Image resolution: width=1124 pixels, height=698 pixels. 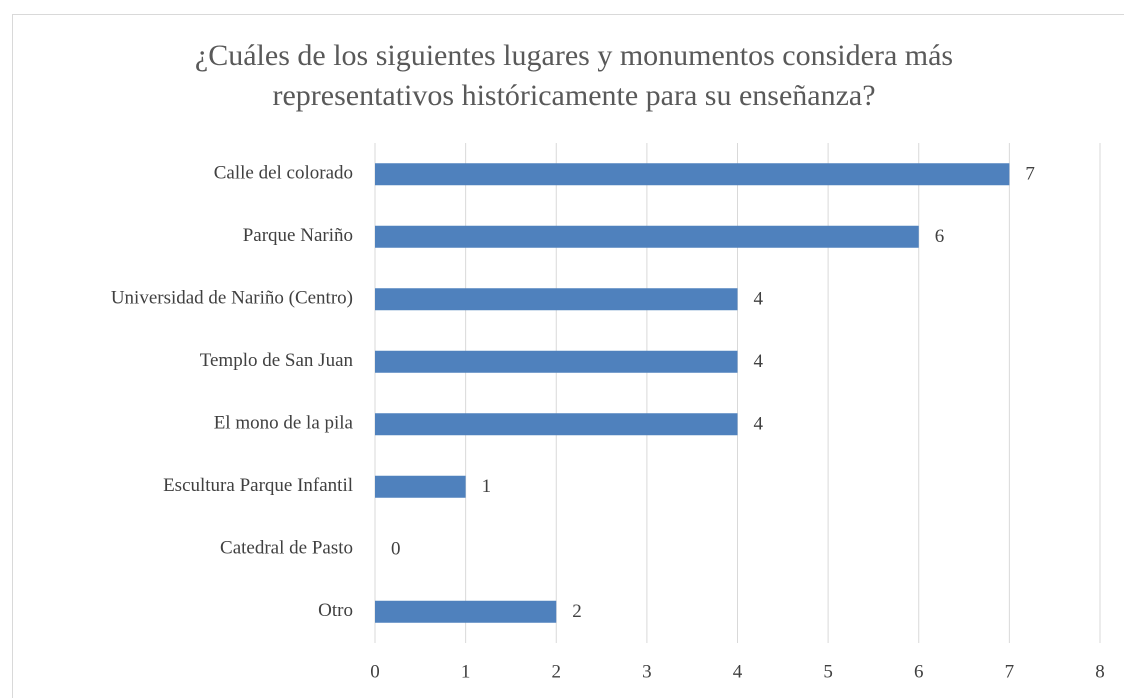 What do you see at coordinates (258, 485) in the screenshot?
I see `y-tick-label: Escultura Parque Infantil` at bounding box center [258, 485].